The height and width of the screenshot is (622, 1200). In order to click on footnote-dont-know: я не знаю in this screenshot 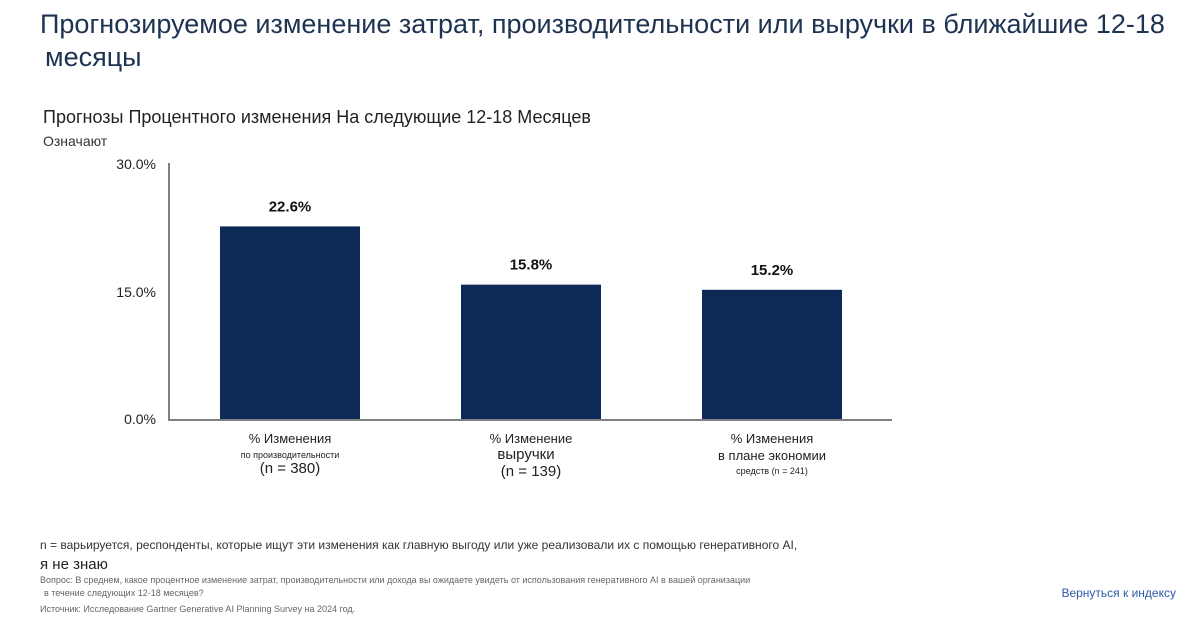, I will do `click(74, 564)`.